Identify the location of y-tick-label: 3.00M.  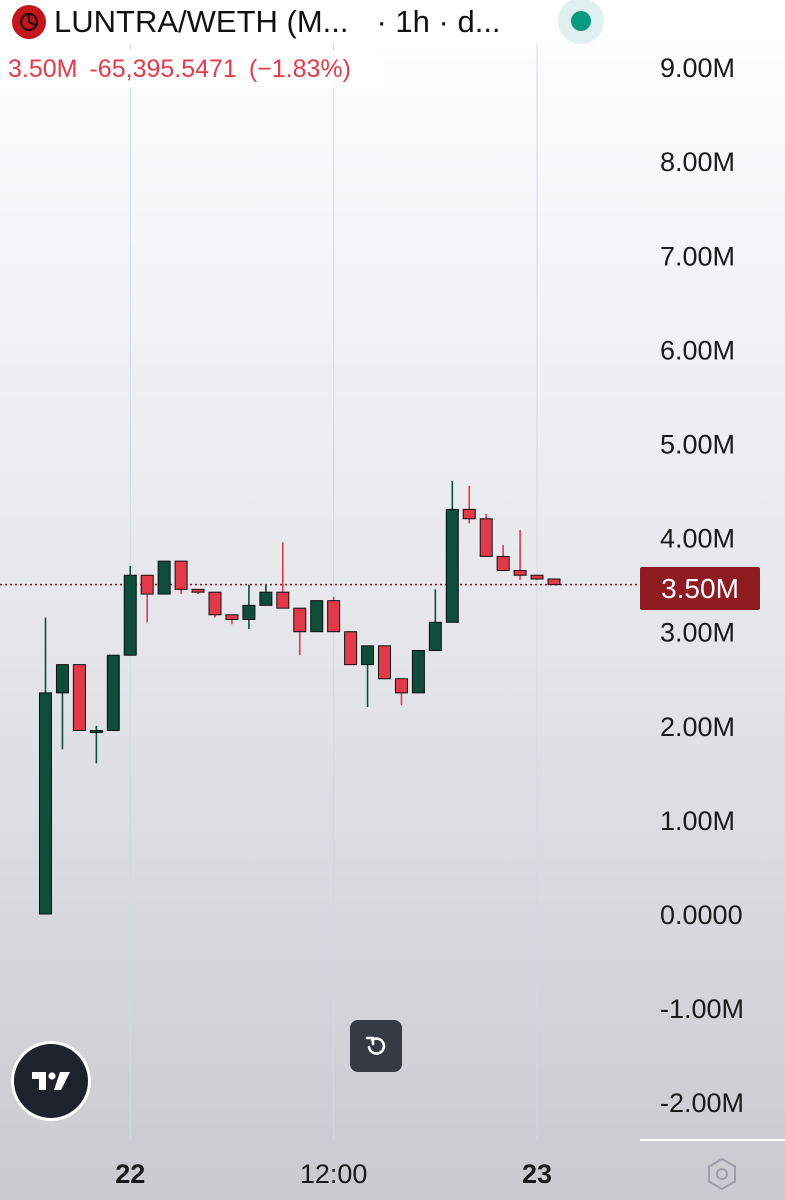
(697, 633).